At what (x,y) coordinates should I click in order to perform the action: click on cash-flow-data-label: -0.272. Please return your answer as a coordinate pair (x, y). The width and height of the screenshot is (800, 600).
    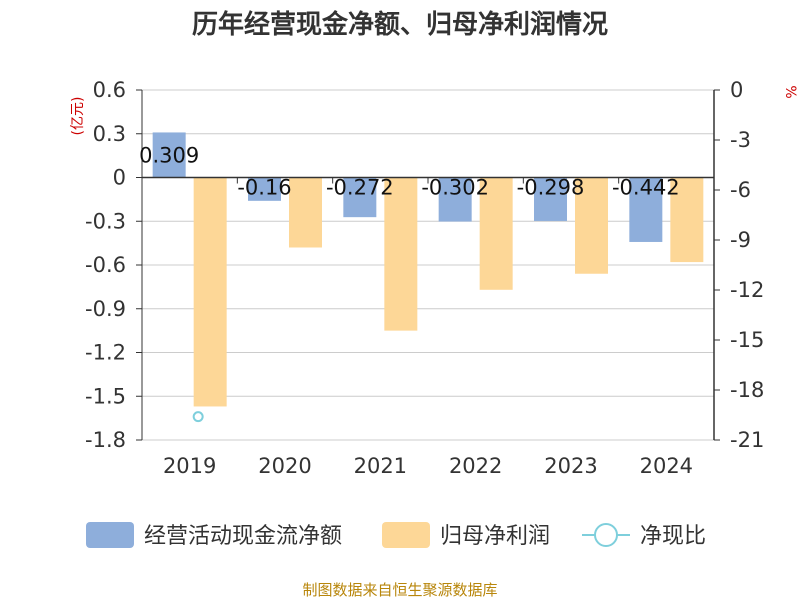
    Looking at the image, I should click on (360, 188).